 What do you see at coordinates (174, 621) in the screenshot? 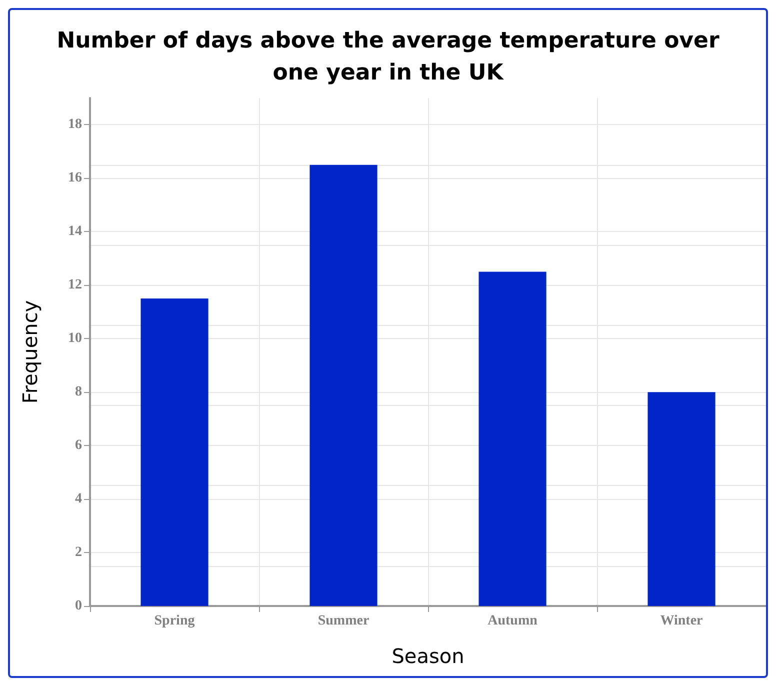
I see `x-tick-label: Spring` at bounding box center [174, 621].